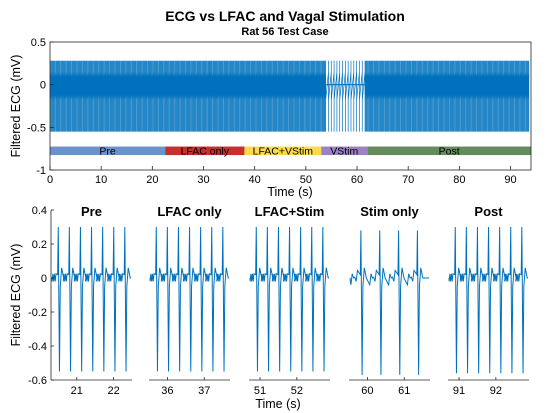  Describe the element at coordinates (389, 211) in the screenshot. I see `zoom-panel-title: Stim only` at that location.